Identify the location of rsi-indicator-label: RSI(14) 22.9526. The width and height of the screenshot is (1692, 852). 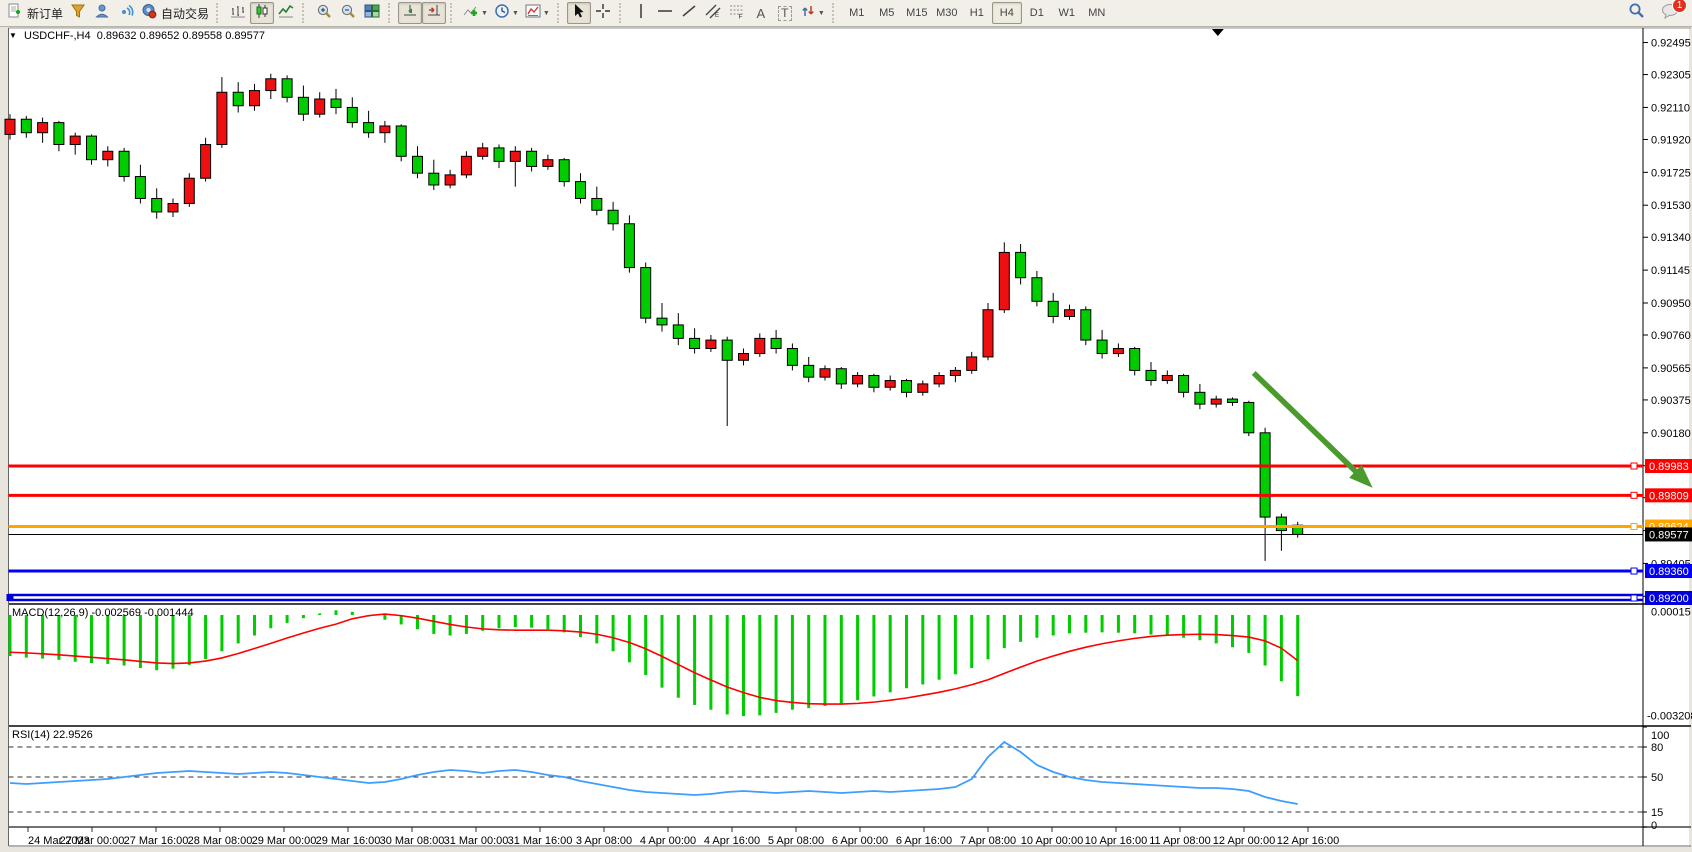
(52, 735).